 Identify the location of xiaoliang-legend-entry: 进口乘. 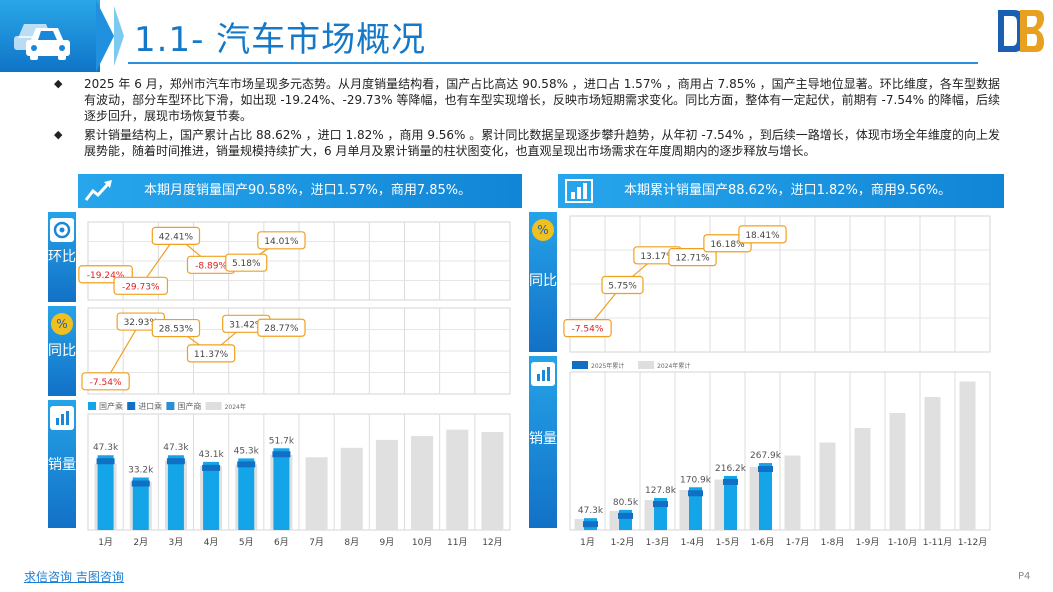
(150, 406).